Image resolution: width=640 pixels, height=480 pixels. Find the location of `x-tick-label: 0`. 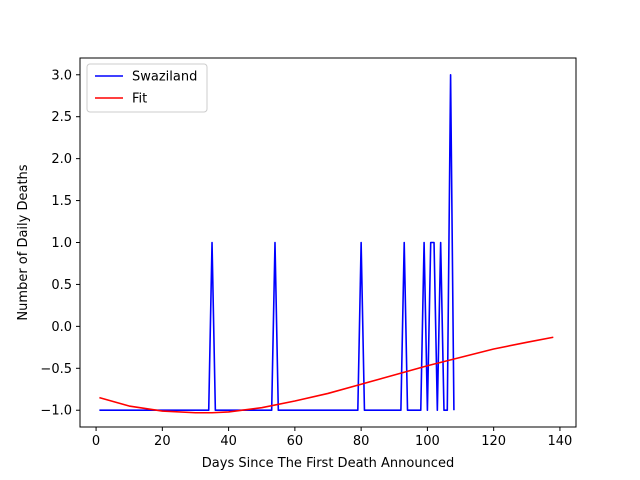

x-tick-label: 0 is located at coordinates (96, 441).